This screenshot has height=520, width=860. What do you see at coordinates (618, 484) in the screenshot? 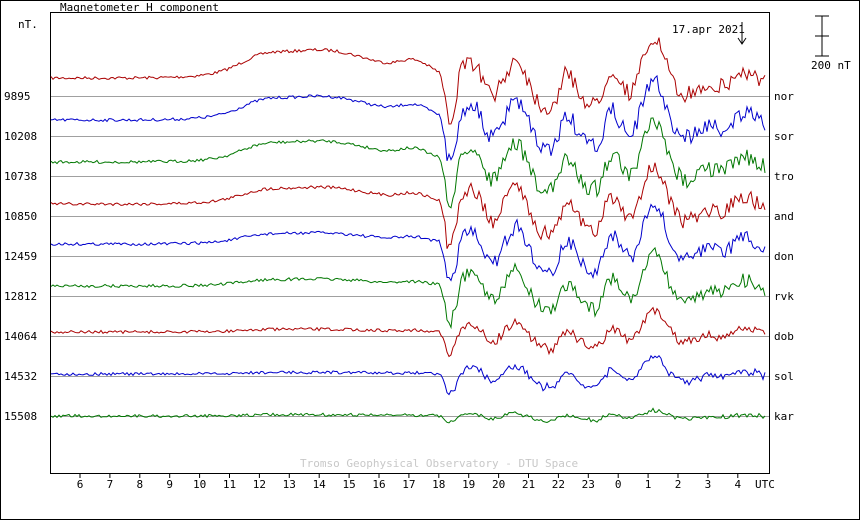
I see `x-tick-label: 0` at bounding box center [618, 484].